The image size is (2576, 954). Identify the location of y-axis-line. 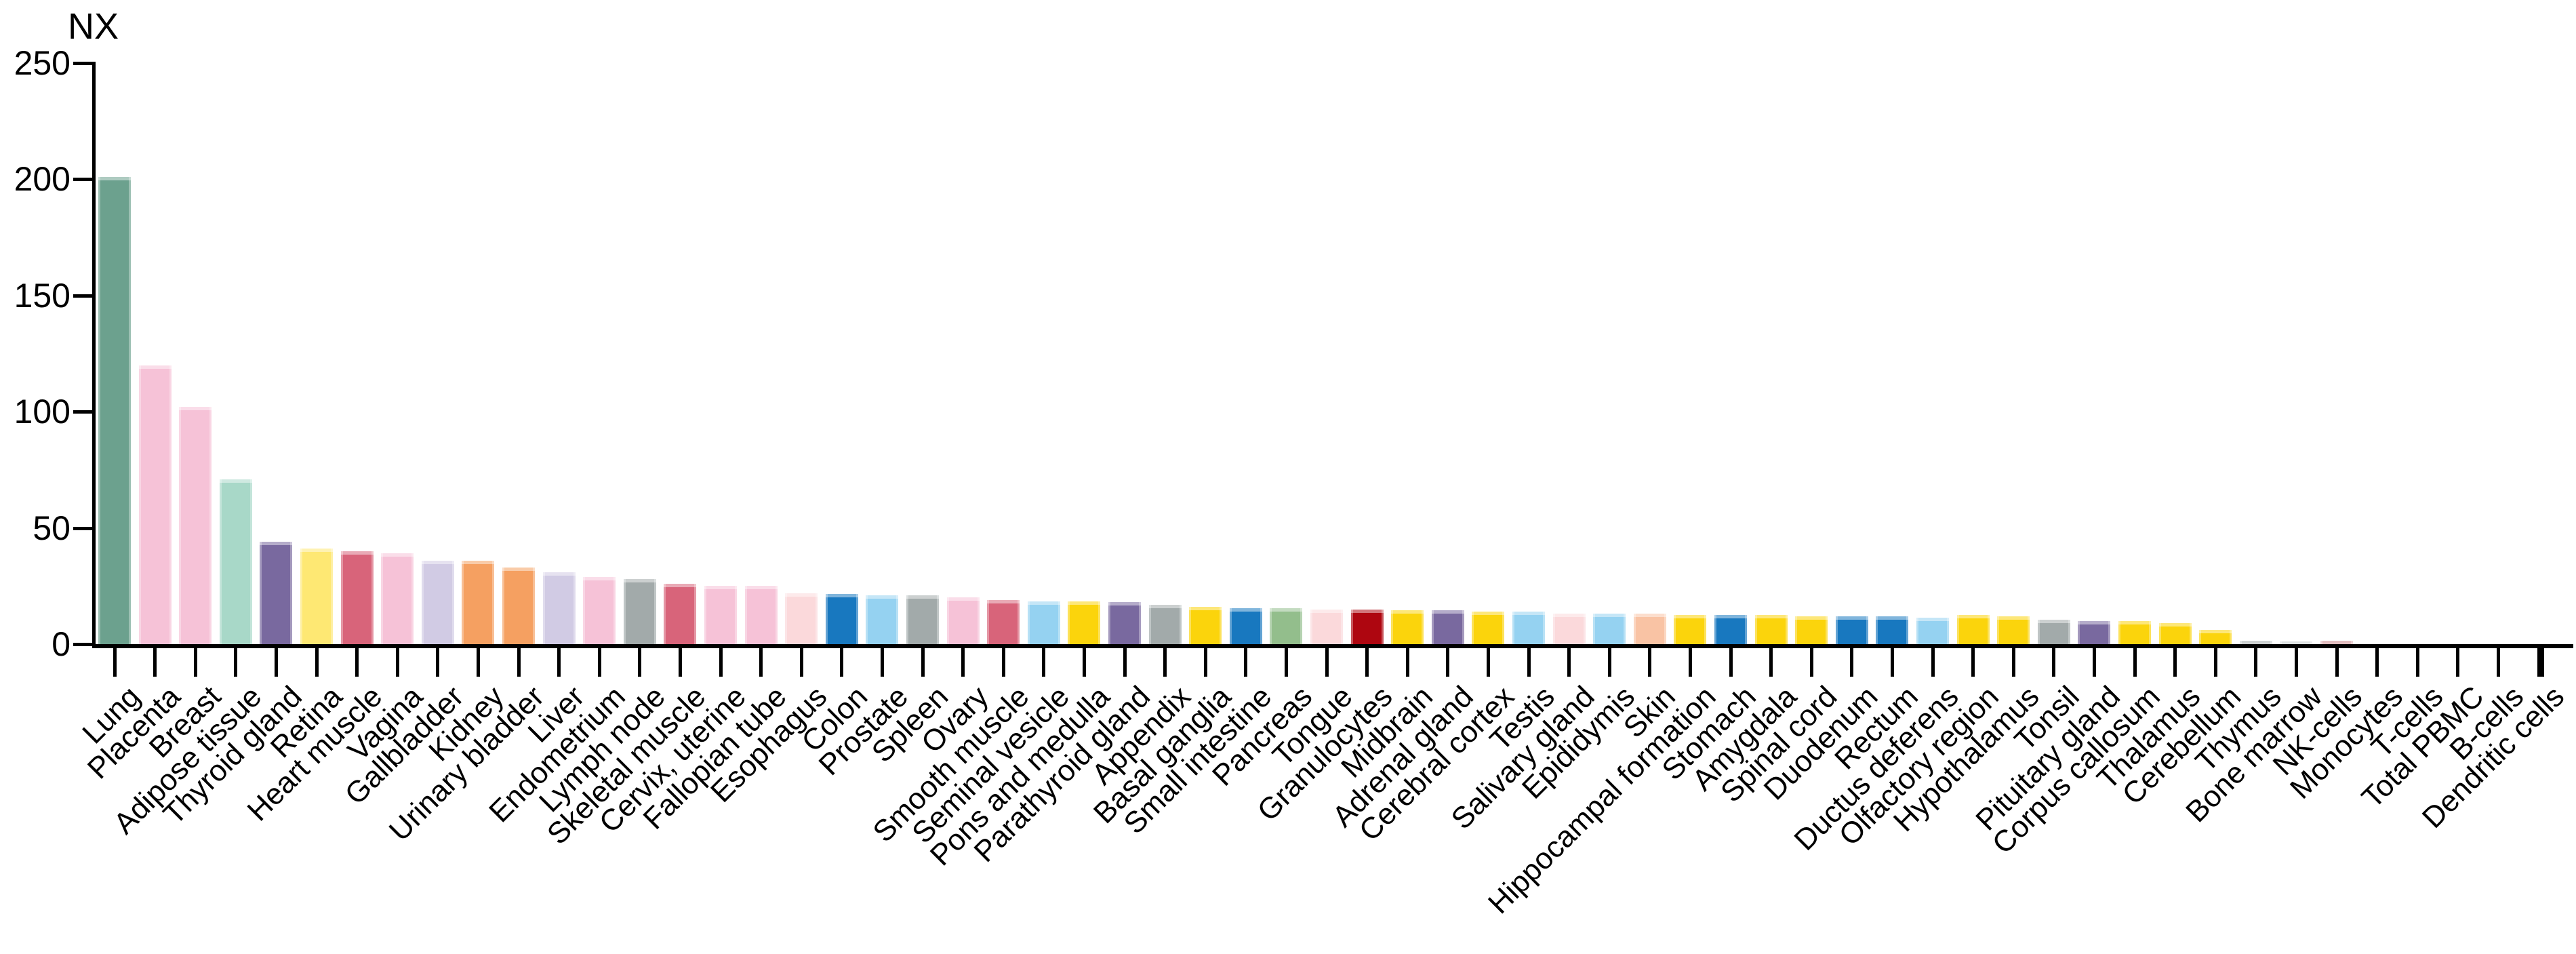
(94, 355).